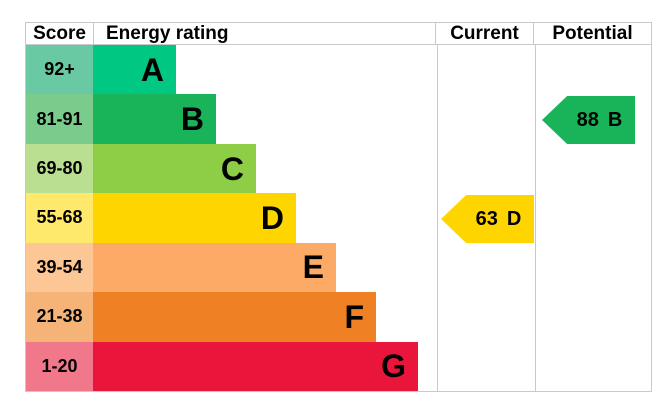 The height and width of the screenshot is (414, 662). I want to click on band-letter: A, so click(152, 69).